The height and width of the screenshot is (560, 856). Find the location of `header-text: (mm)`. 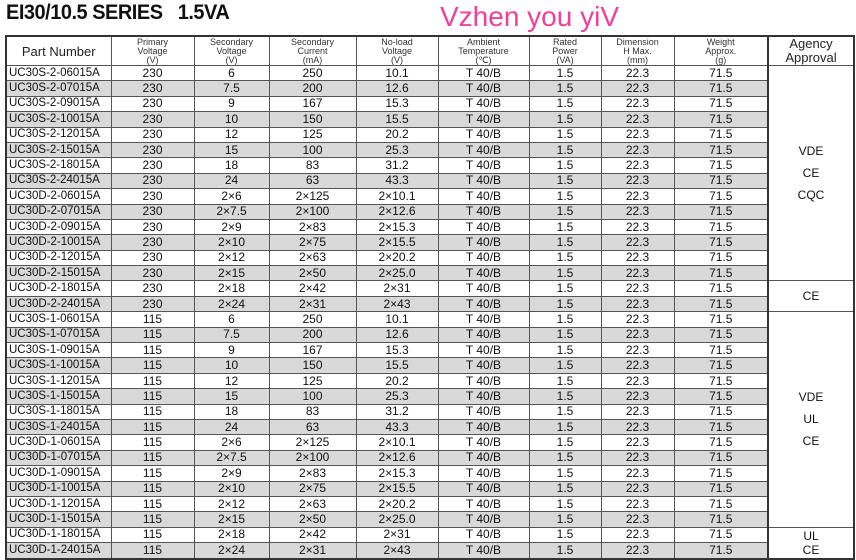

header-text: (mm) is located at coordinates (637, 59).